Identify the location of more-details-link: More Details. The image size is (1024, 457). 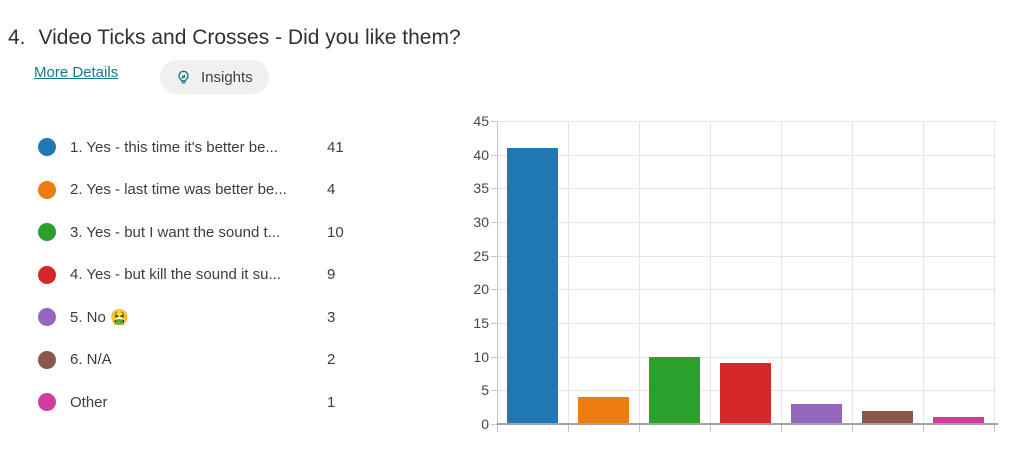
(76, 72).